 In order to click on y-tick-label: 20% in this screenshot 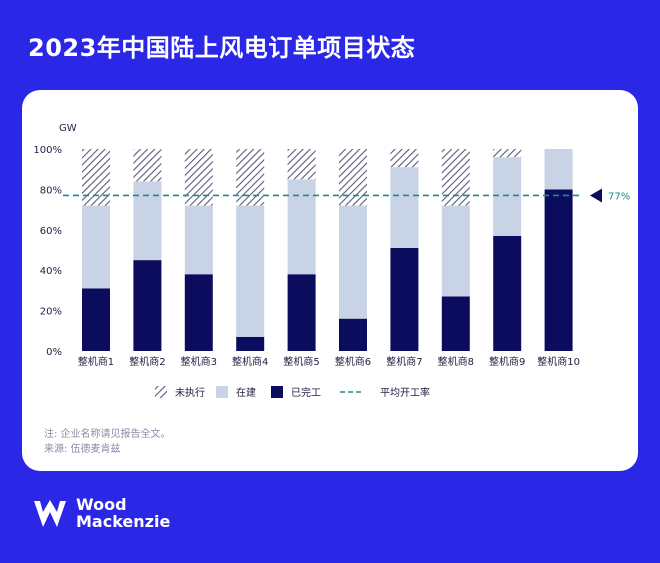, I will do `click(51, 312)`.